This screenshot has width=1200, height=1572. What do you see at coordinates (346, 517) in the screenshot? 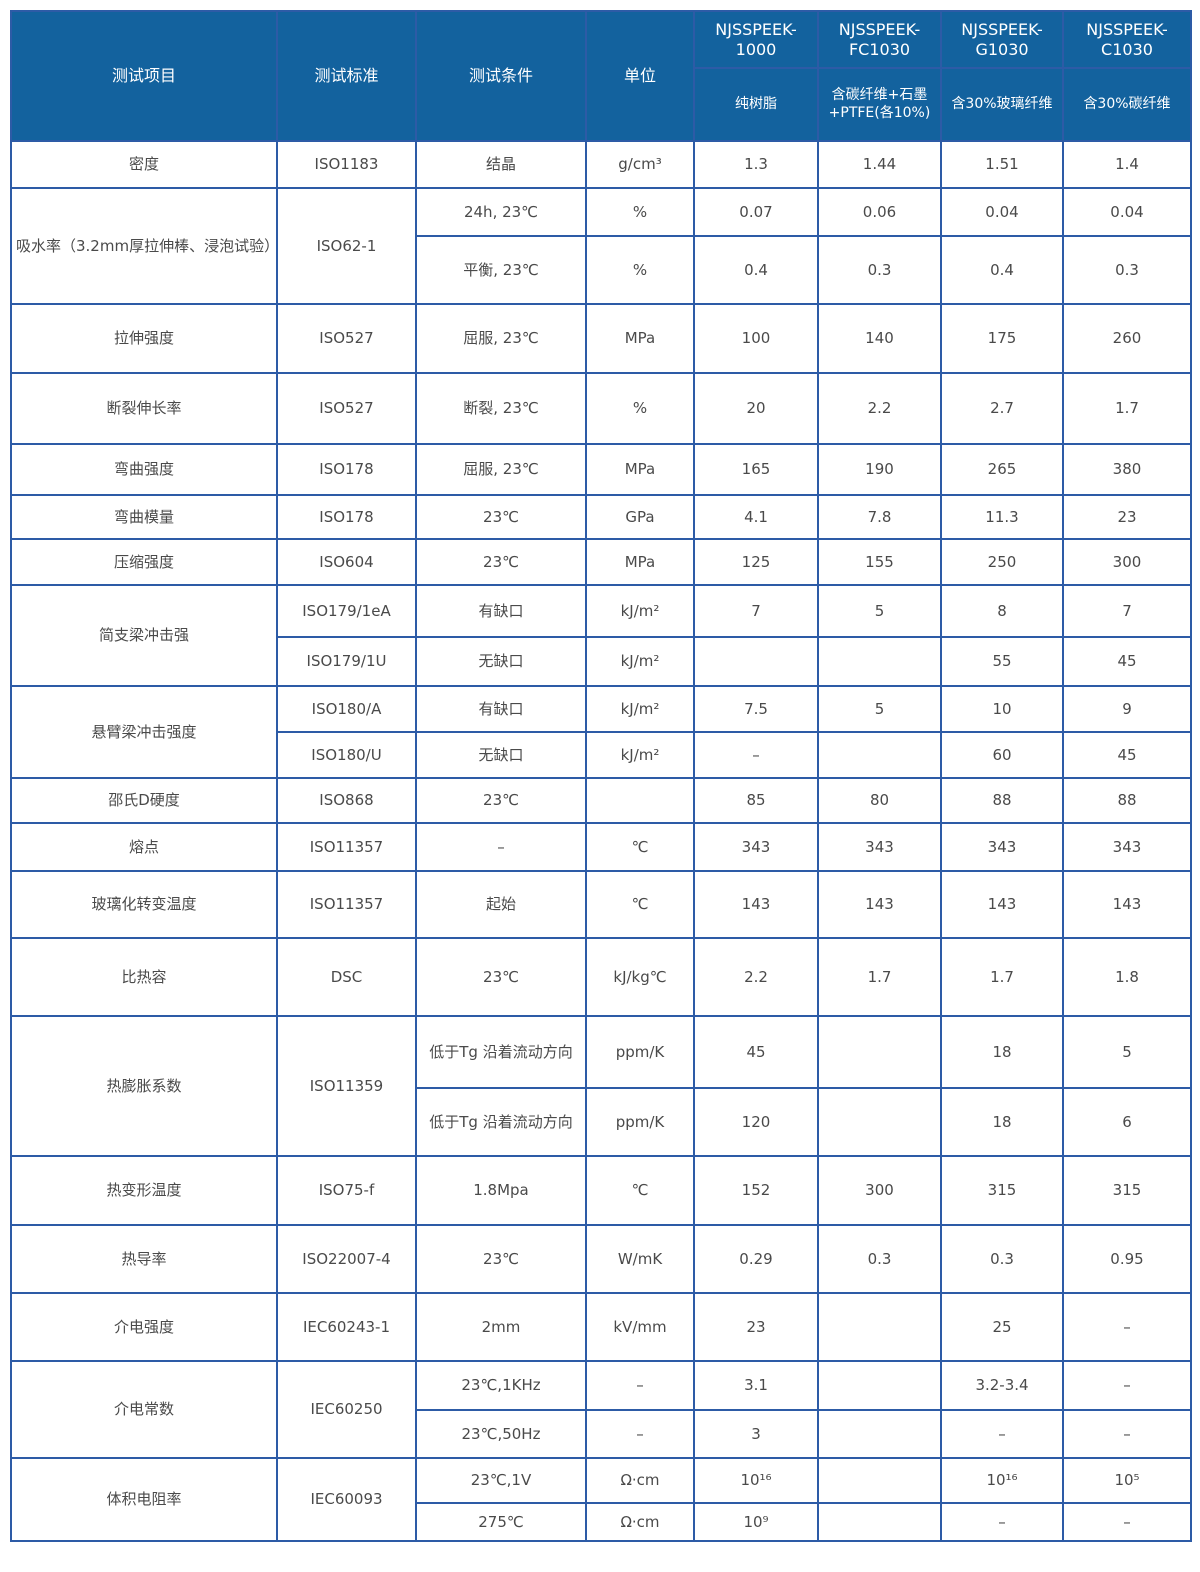
I see `table-cell: ISO178` at bounding box center [346, 517].